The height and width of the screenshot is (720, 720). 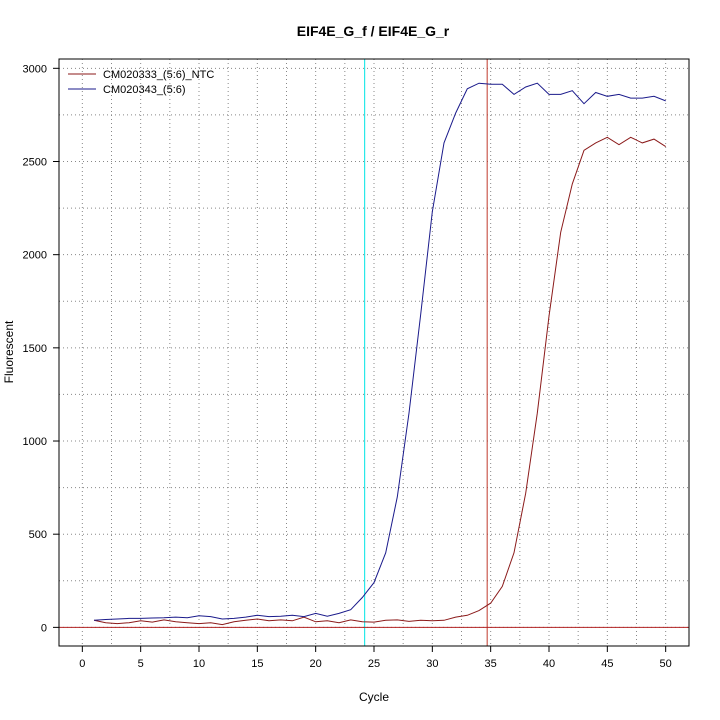 I want to click on x-tick-label: 25, so click(x=374, y=664).